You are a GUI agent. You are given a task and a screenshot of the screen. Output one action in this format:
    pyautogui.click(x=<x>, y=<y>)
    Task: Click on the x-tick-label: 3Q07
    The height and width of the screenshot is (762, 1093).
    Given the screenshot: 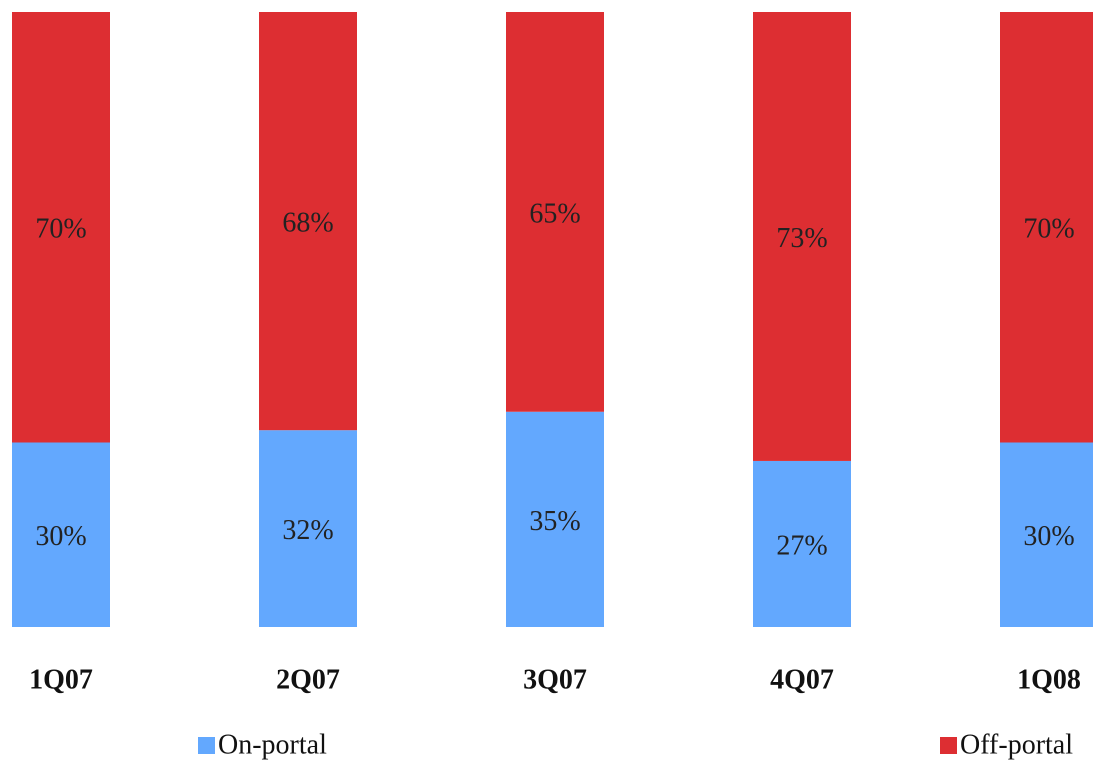 What is the action you would take?
    pyautogui.click(x=555, y=679)
    